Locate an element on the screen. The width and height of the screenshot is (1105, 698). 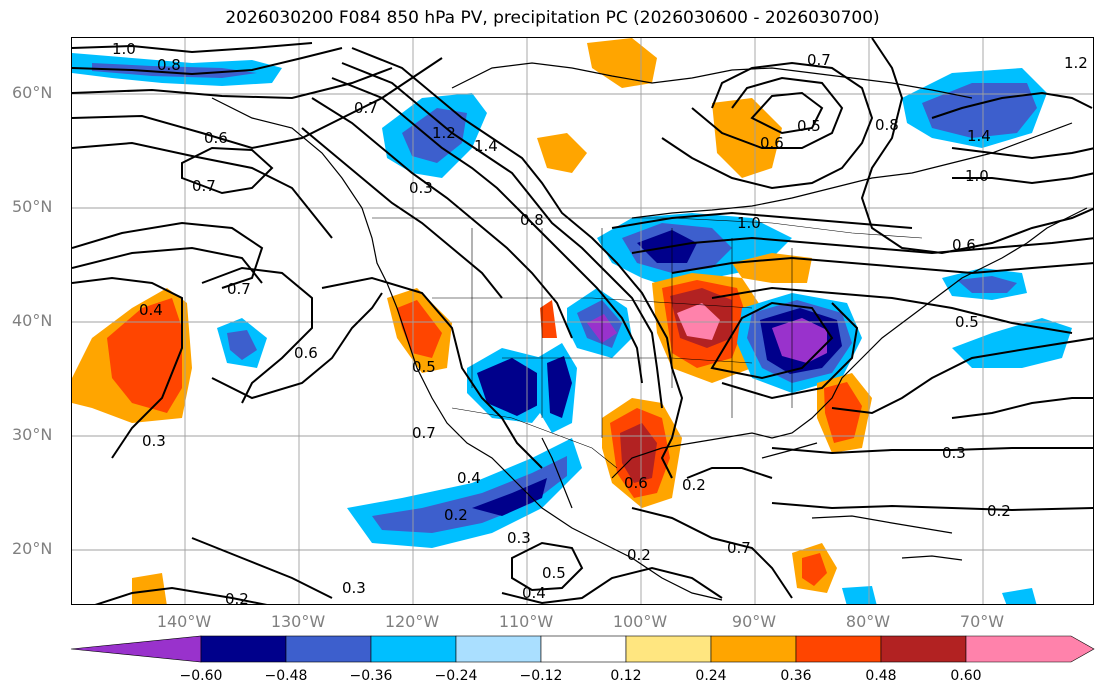
lon-label-110w: 110°W is located at coordinates (526, 621).